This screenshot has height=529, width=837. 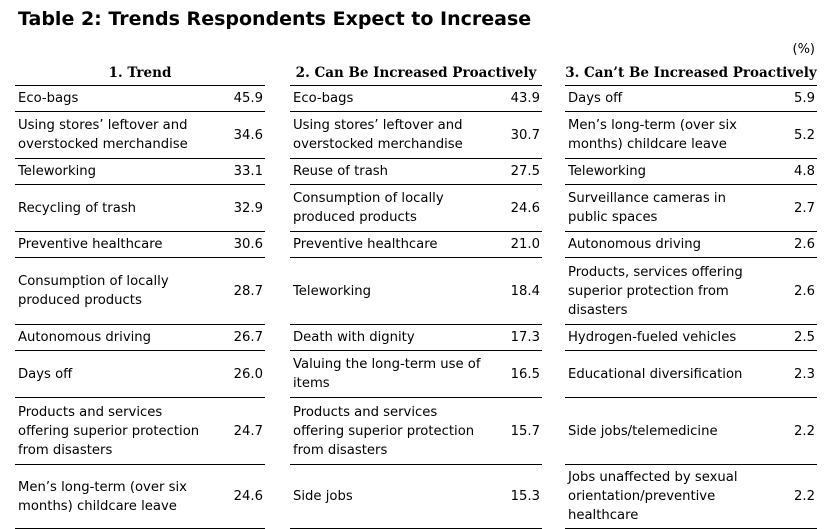 I want to click on table-row: Educational diversification 2.3, so click(x=691, y=374).